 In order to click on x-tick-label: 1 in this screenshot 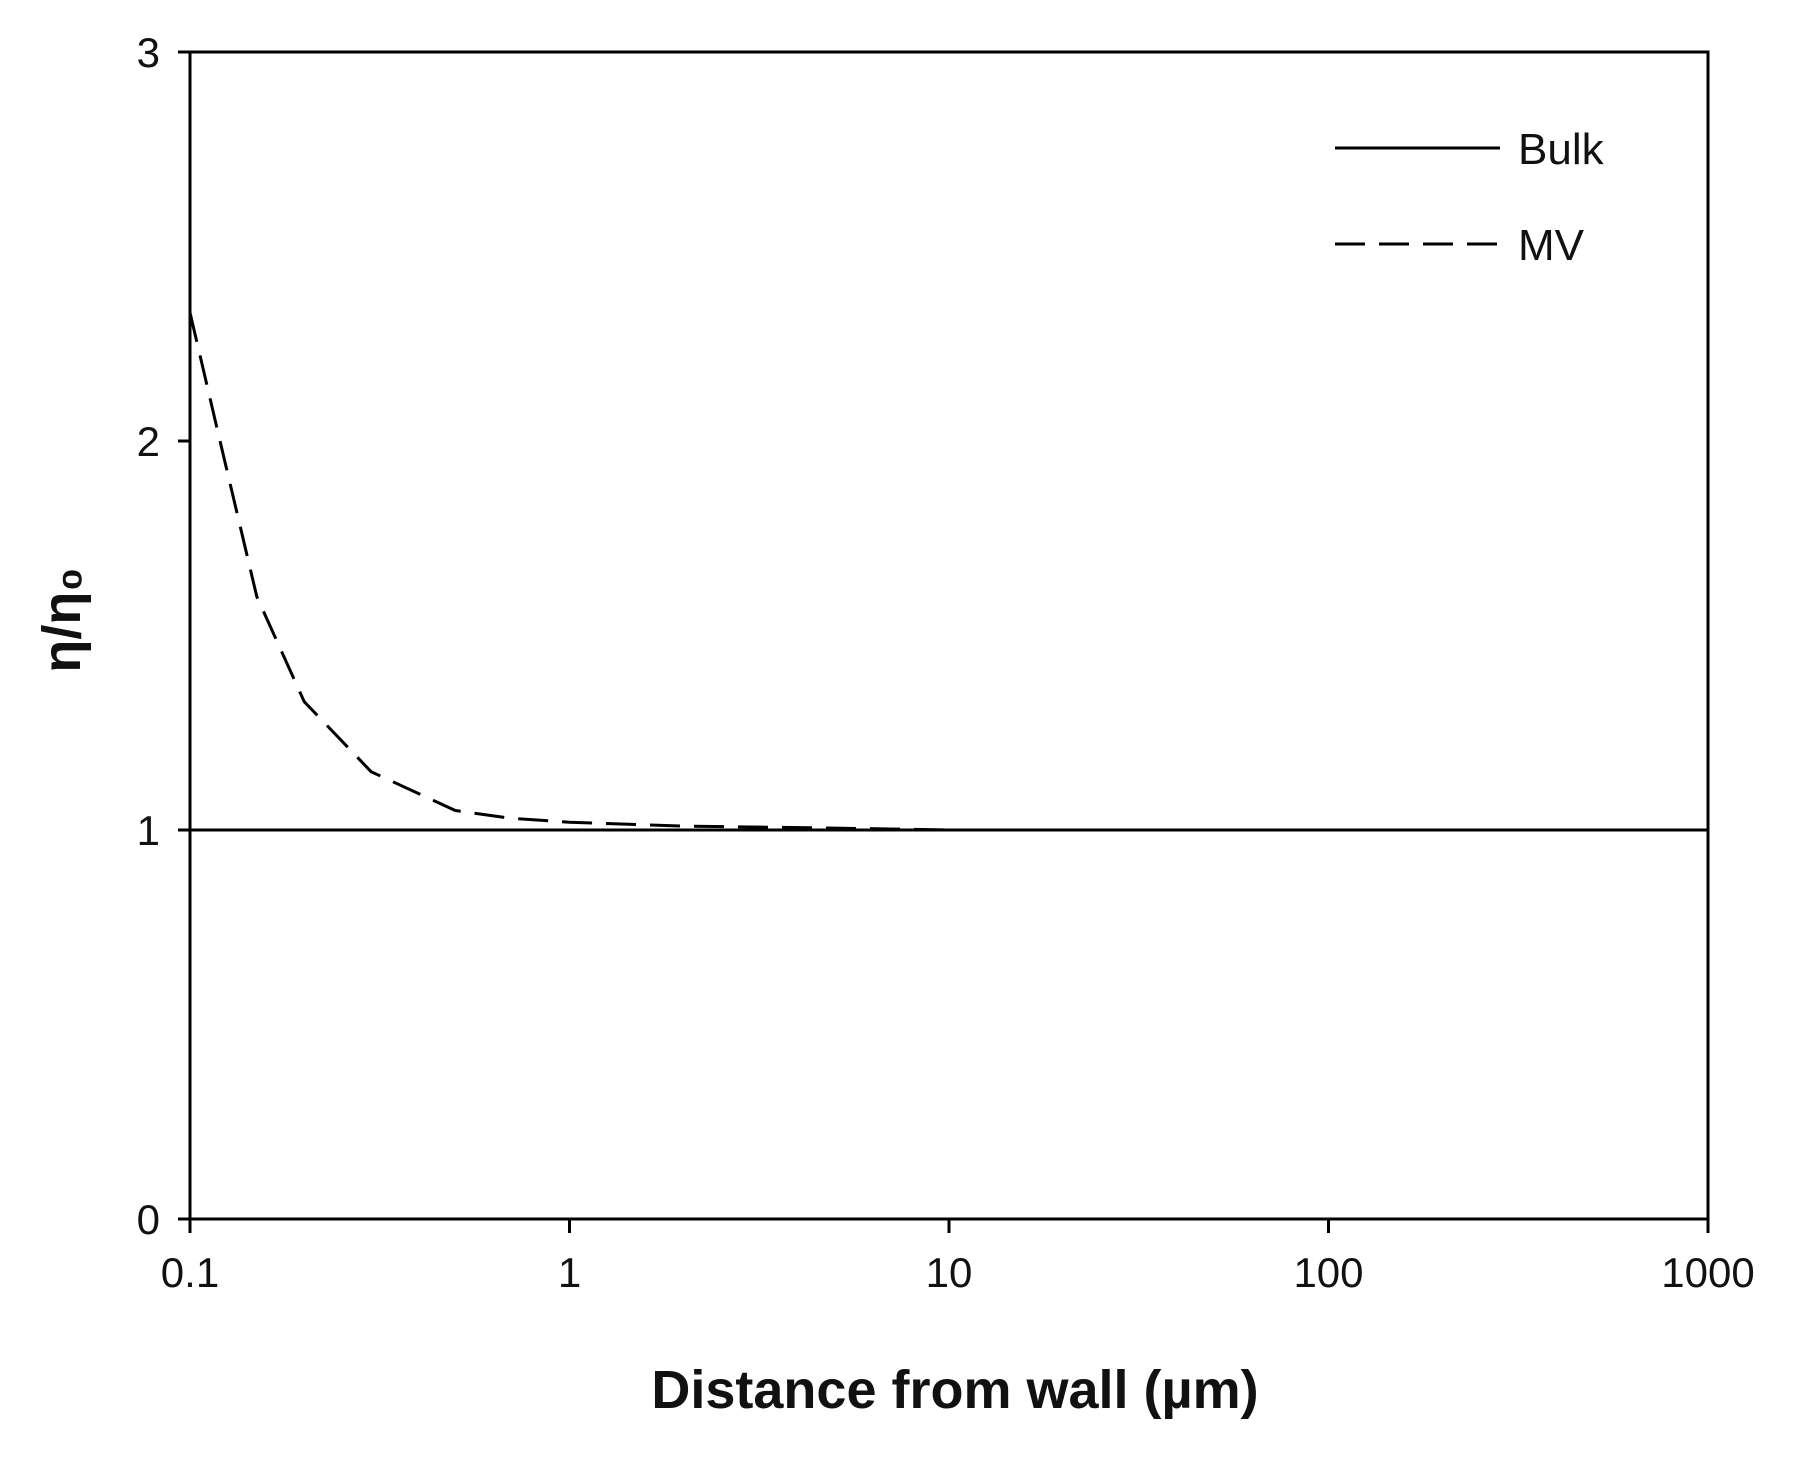, I will do `click(569, 1272)`.